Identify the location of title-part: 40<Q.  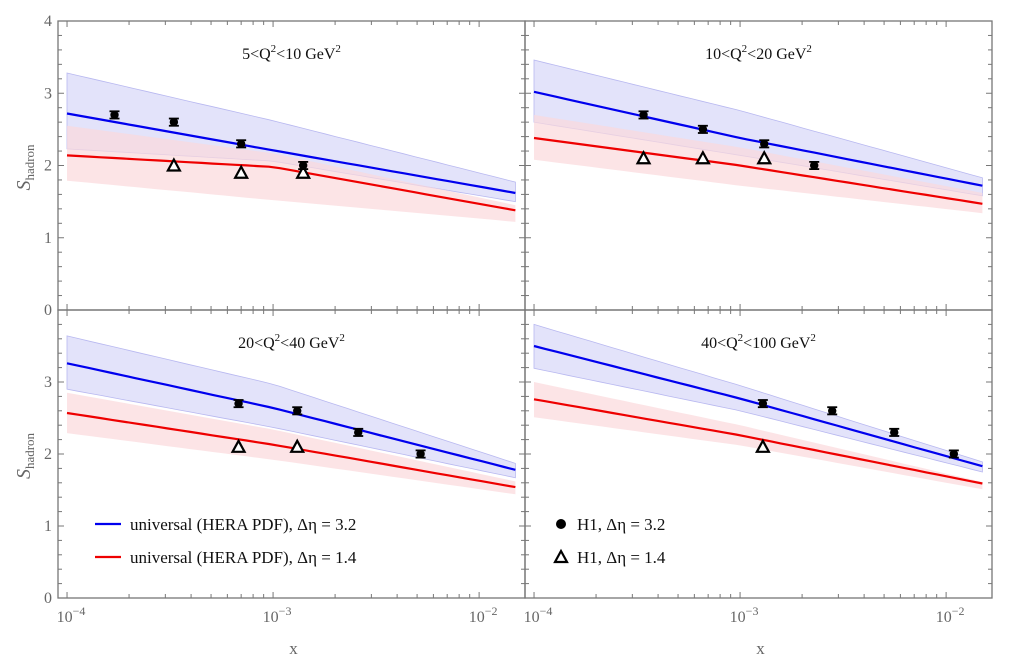
(719, 343).